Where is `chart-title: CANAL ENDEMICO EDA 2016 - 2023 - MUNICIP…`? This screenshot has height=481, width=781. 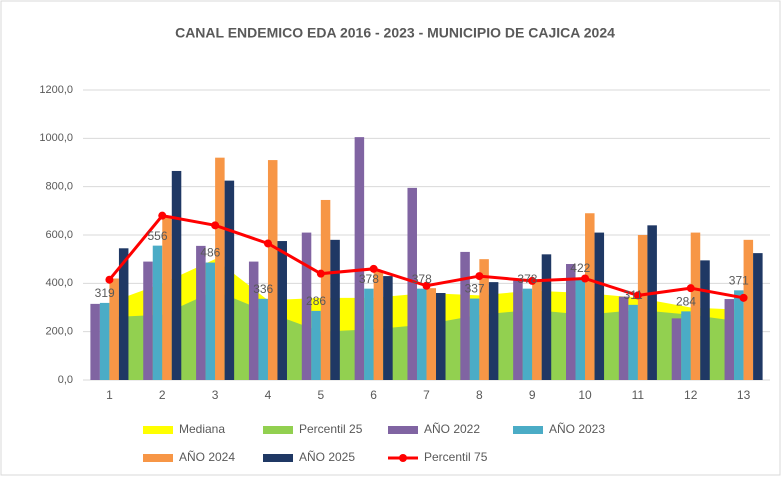 chart-title: CANAL ENDEMICO EDA 2016 - 2023 - MUNICIP… is located at coordinates (395, 33).